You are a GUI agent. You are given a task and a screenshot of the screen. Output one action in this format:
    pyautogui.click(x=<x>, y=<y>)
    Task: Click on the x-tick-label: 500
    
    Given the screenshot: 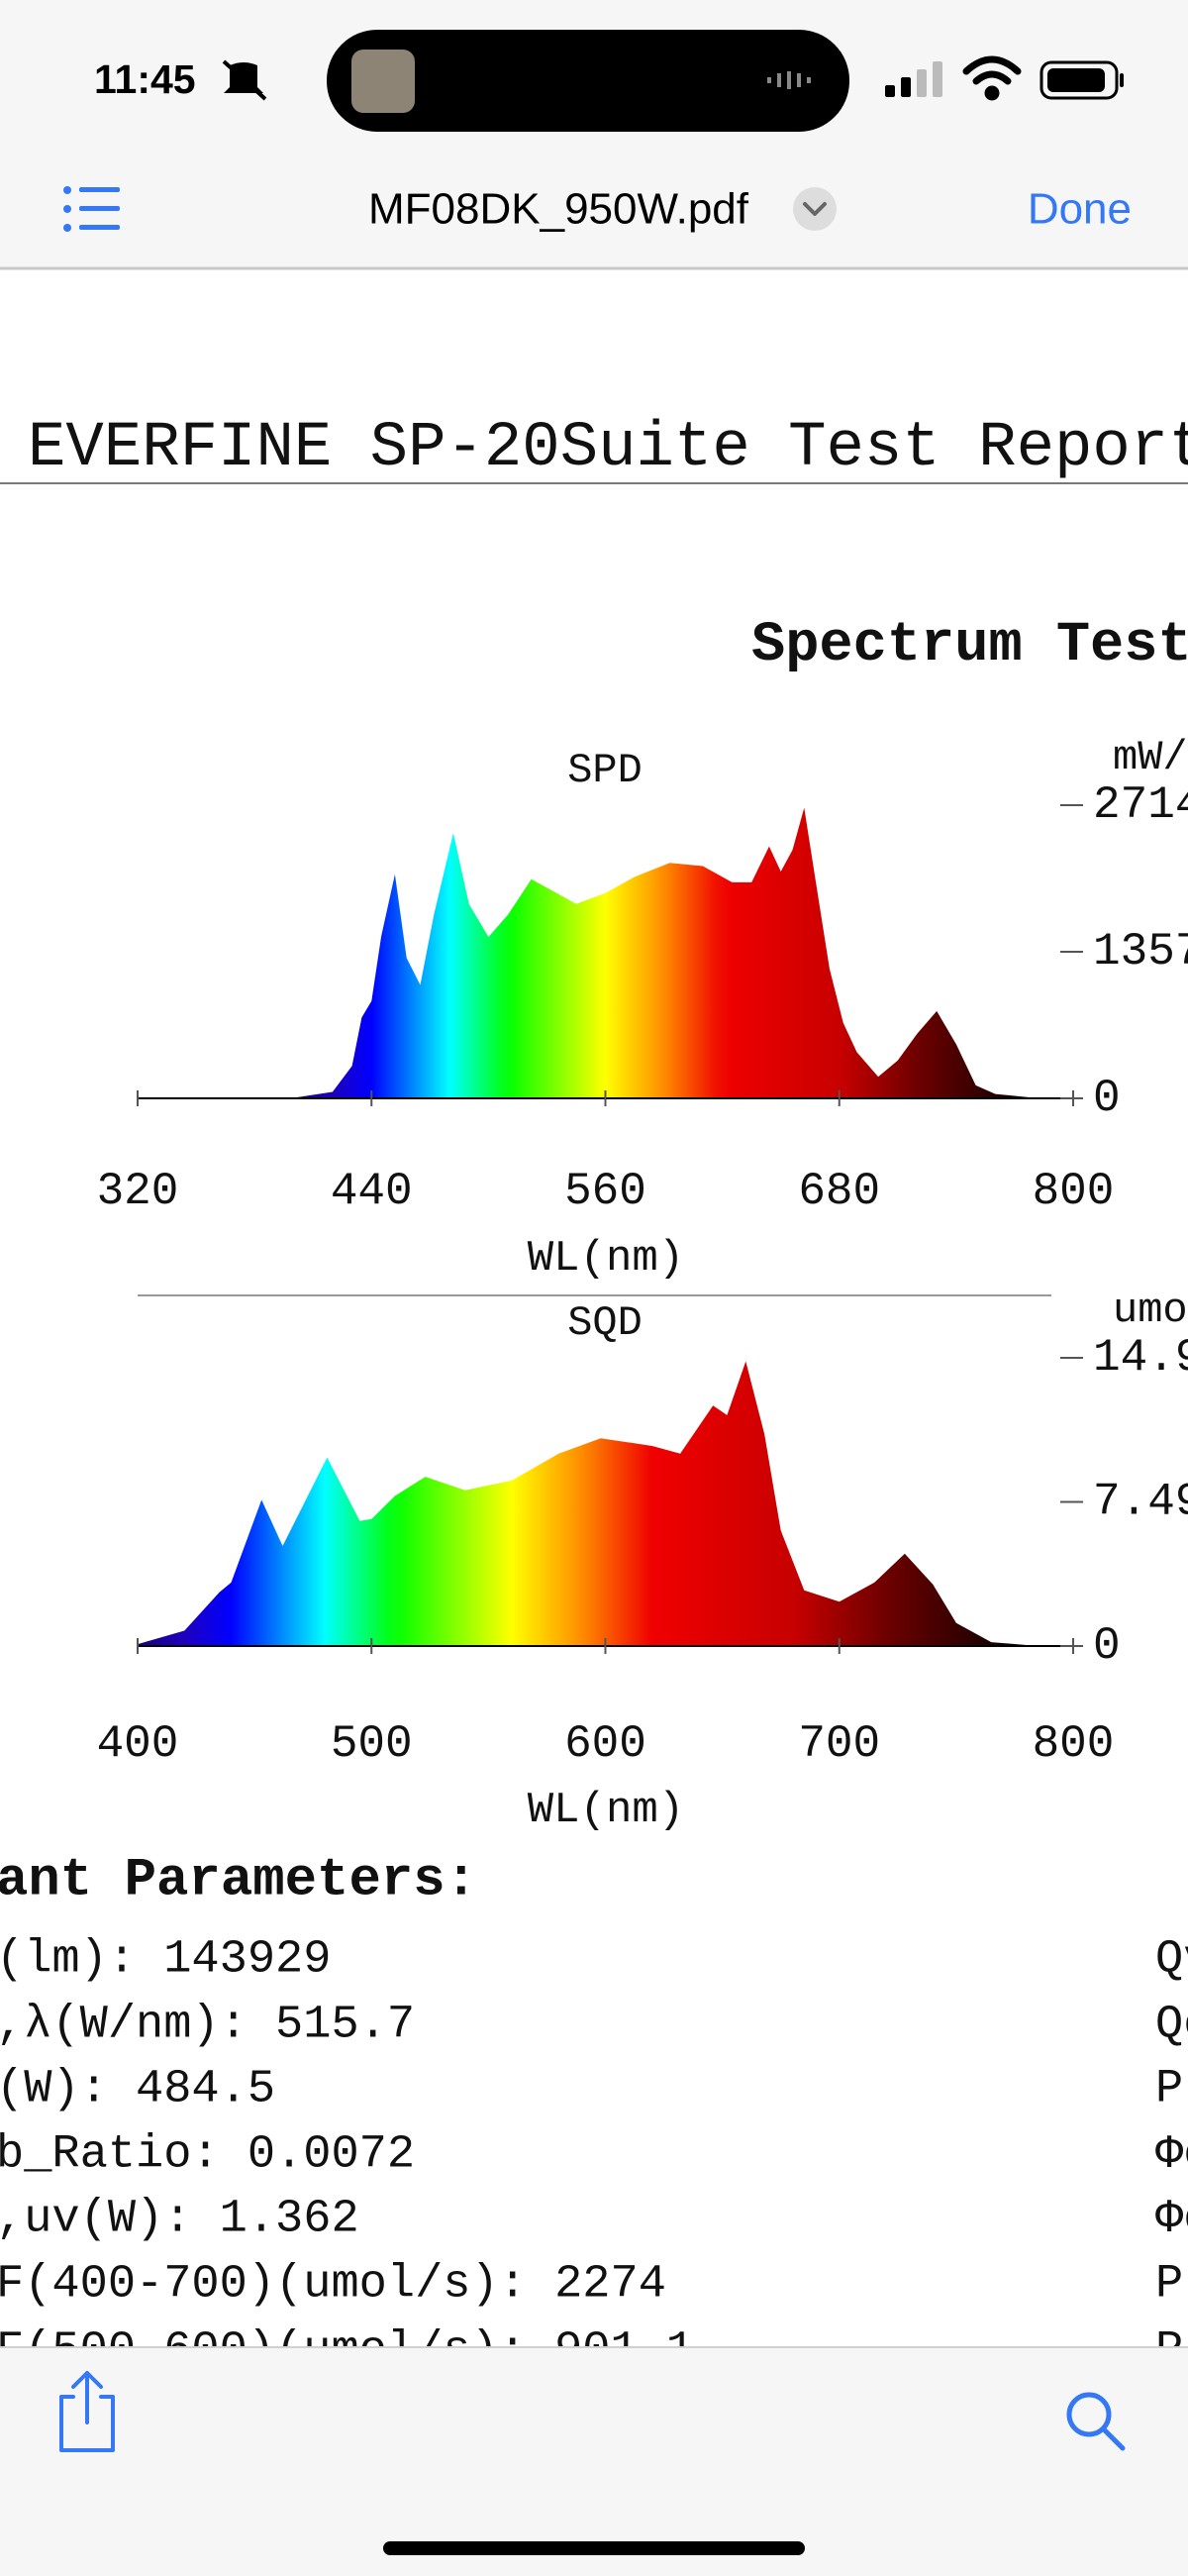 What is the action you would take?
    pyautogui.click(x=372, y=1744)
    